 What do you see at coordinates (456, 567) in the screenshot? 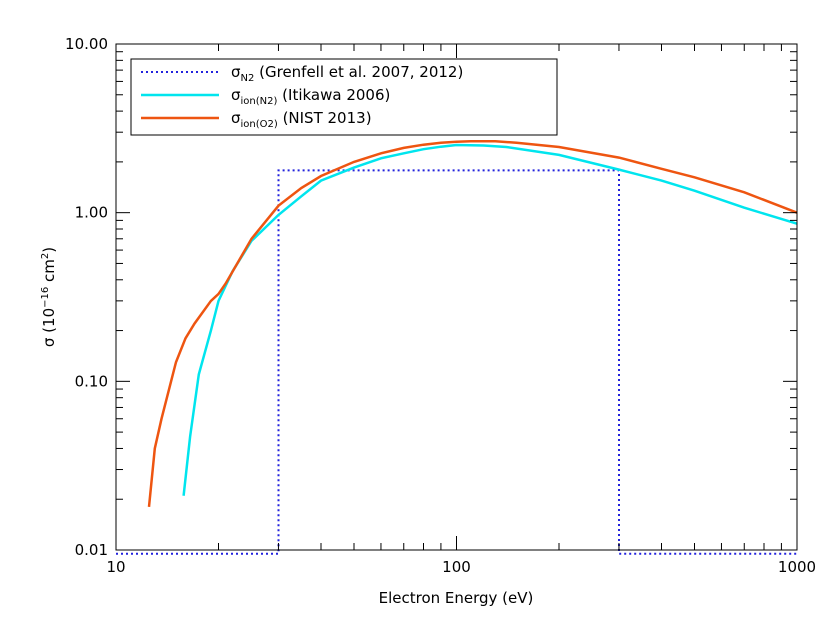
I see `x-tick-label: 100` at bounding box center [456, 567].